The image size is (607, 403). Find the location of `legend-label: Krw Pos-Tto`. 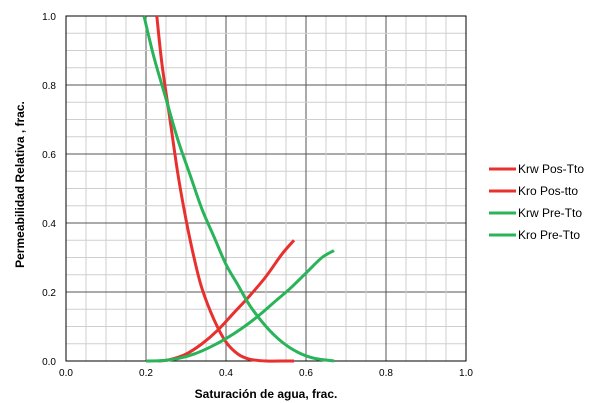

legend-label: Krw Pos-Tto is located at coordinates (551, 169).